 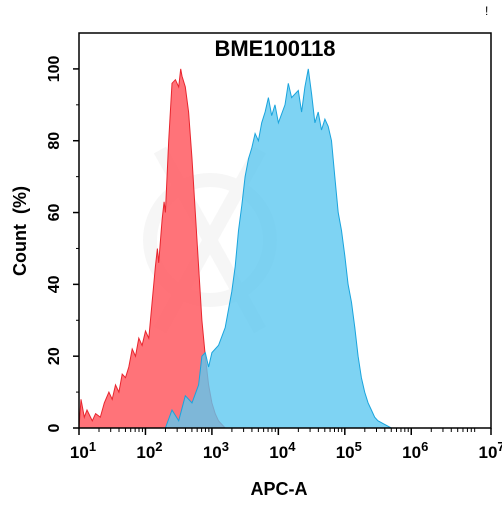 I want to click on y-tick-label: 80, so click(x=54, y=141).